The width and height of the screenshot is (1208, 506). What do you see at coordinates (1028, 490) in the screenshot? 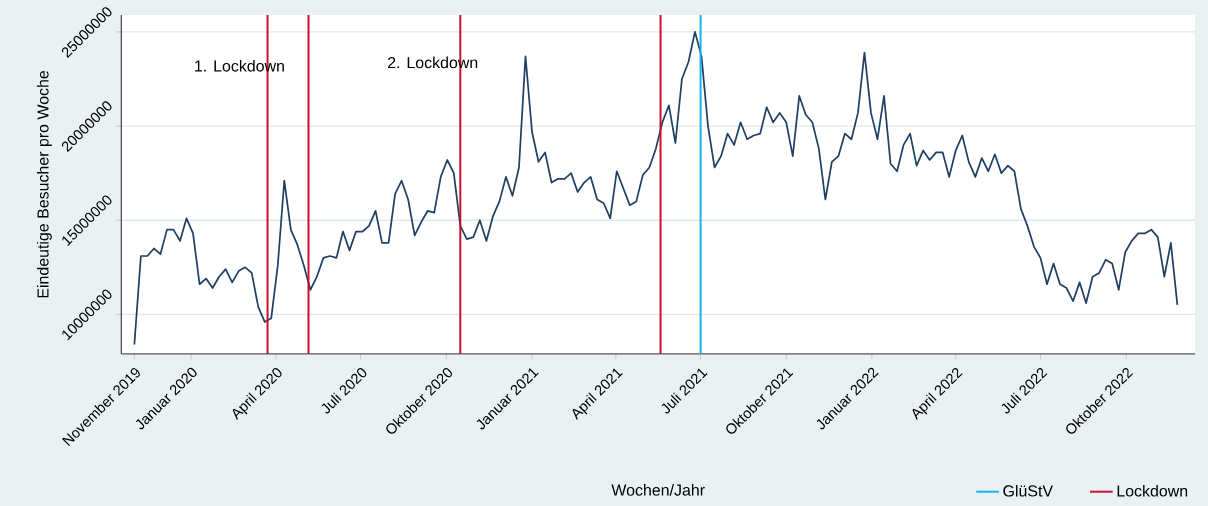
I see `legend-label: GlüStV` at bounding box center [1028, 490].